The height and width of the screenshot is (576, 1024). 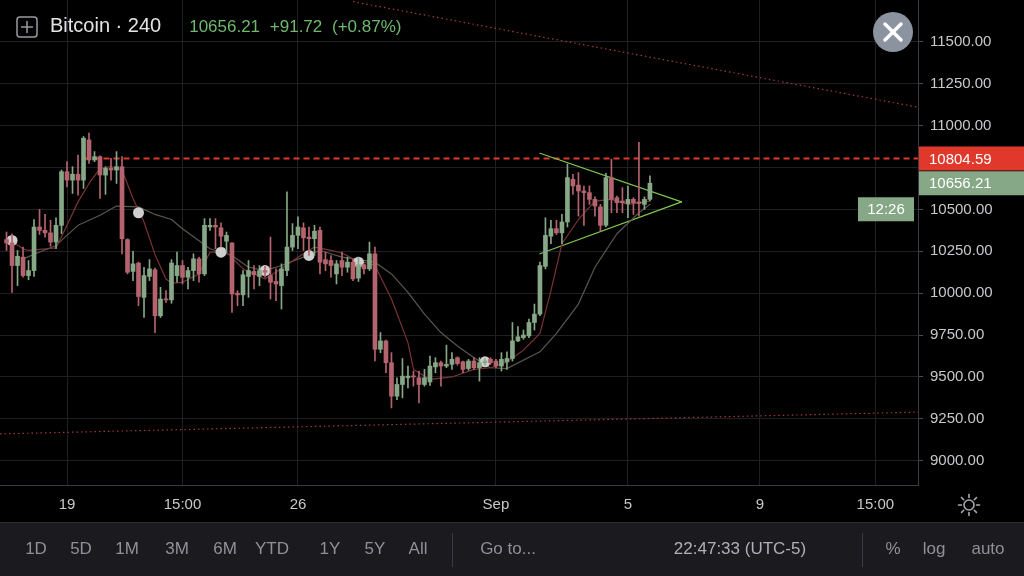 I want to click on text: log, so click(x=934, y=549).